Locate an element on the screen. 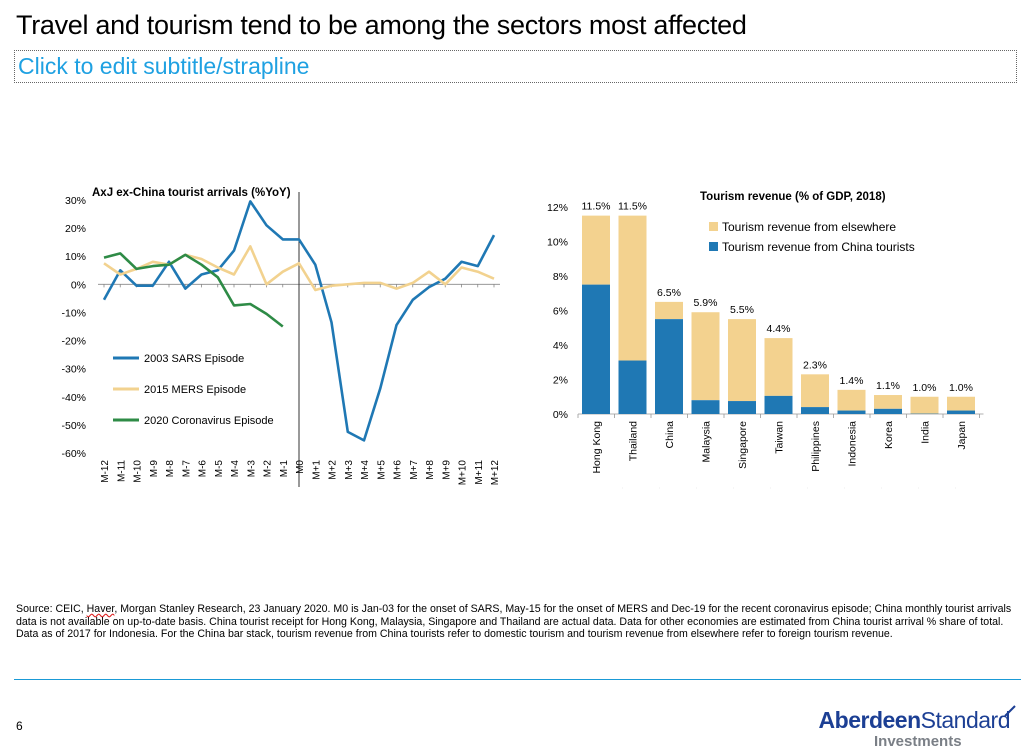  legend-label: Tourism revenue from elsewhere is located at coordinates (809, 227).